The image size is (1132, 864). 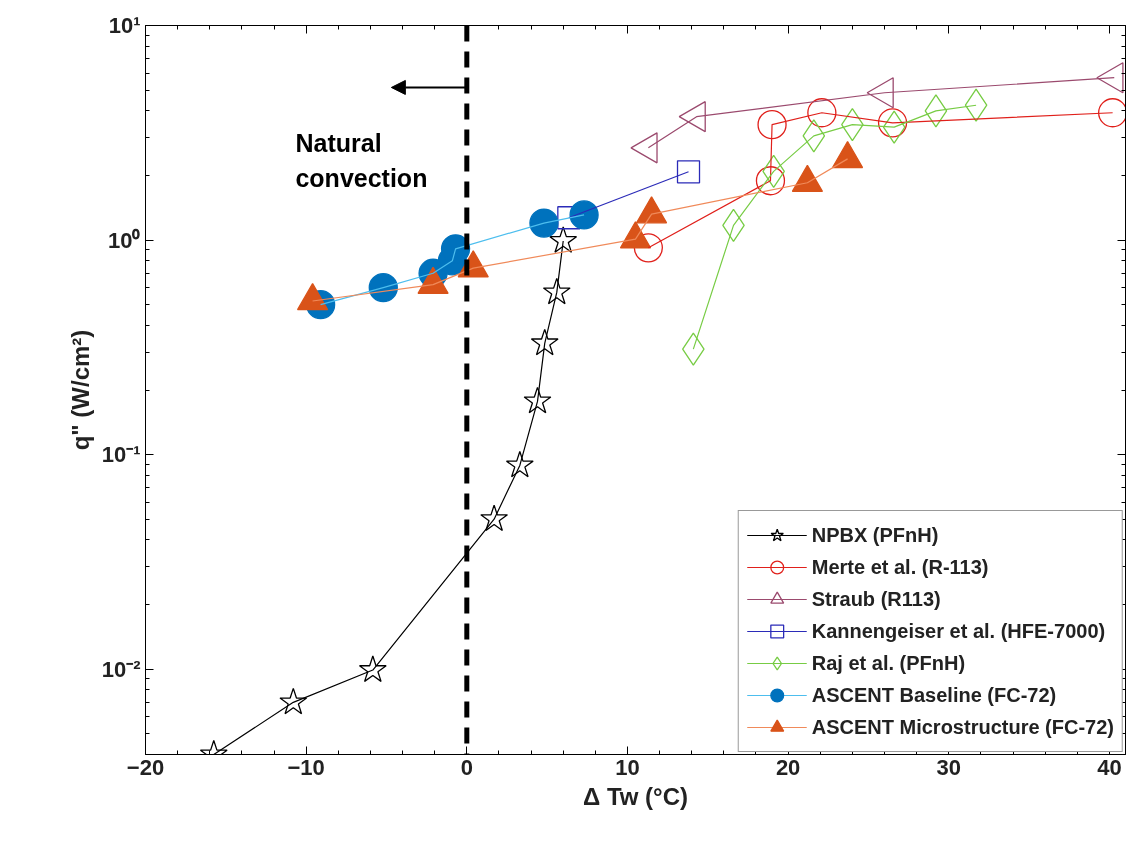 I want to click on legend-label: Raj et al. (PFnH), so click(x=888, y=663).